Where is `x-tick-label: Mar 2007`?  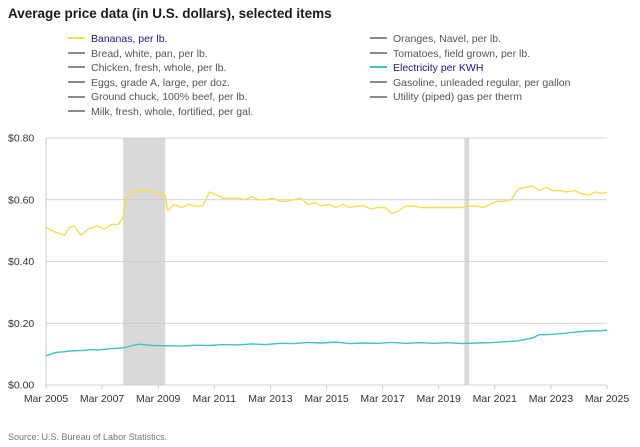
x-tick-label: Mar 2007 is located at coordinates (102, 399).